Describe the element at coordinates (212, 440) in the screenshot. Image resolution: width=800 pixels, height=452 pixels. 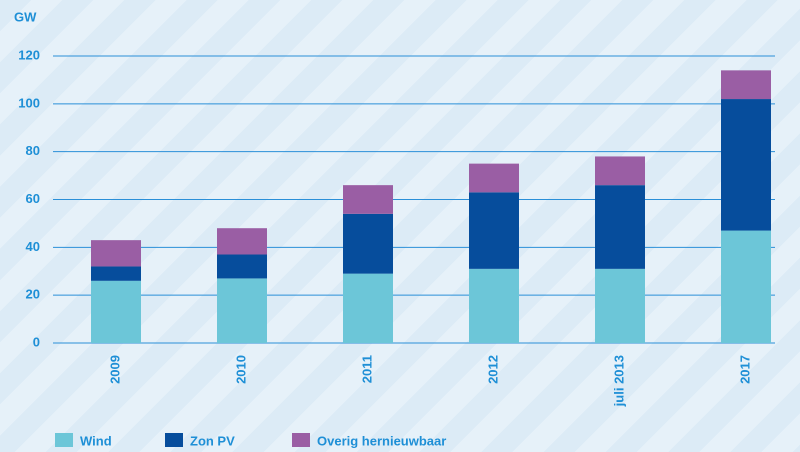
I see `legend-label: Zon PV` at that location.